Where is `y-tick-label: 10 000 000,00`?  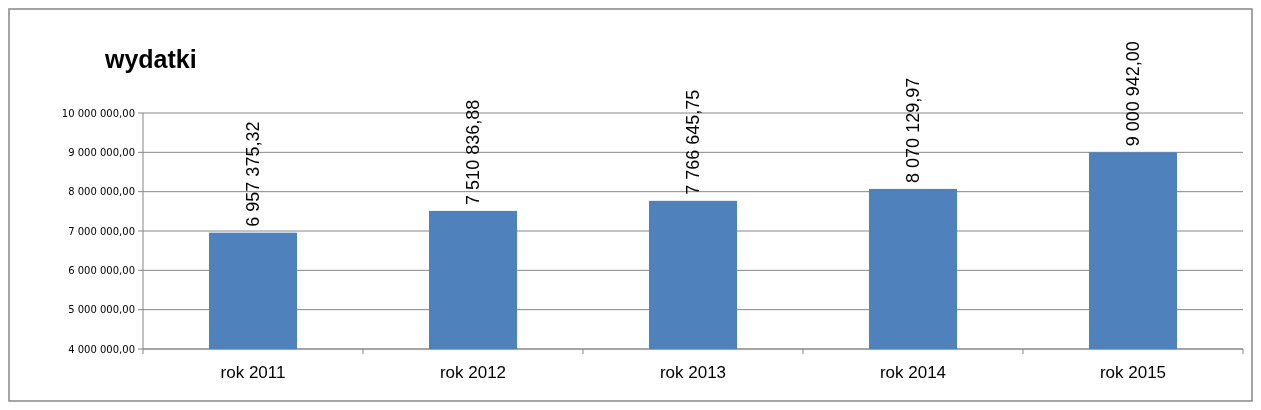
y-tick-label: 10 000 000,00 is located at coordinates (98, 113).